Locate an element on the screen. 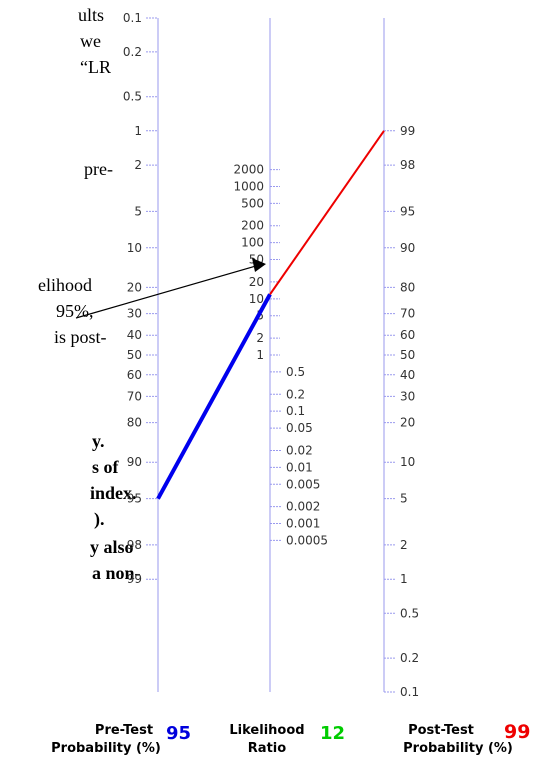  doc-line: “LR is located at coordinates (95, 67).